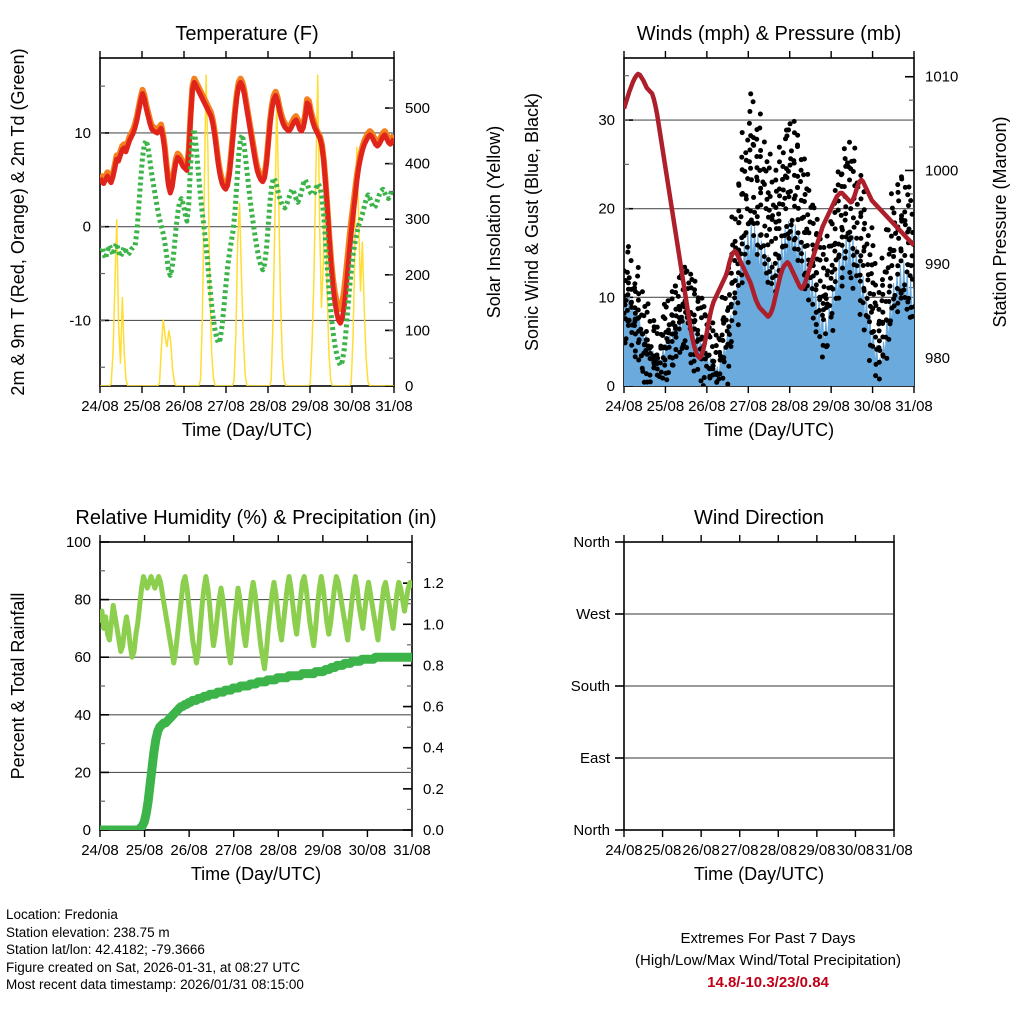  Describe the element at coordinates (759, 518) in the screenshot. I see `panel-title: Wind Direction` at that location.